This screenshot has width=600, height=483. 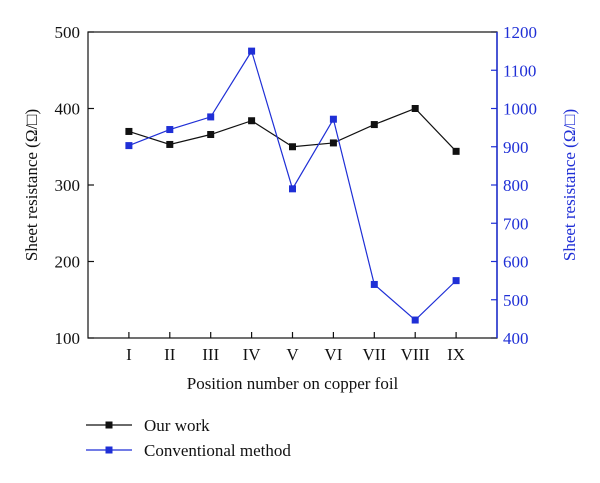 What do you see at coordinates (68, 109) in the screenshot?
I see `left-y-tick-label: 400` at bounding box center [68, 109].